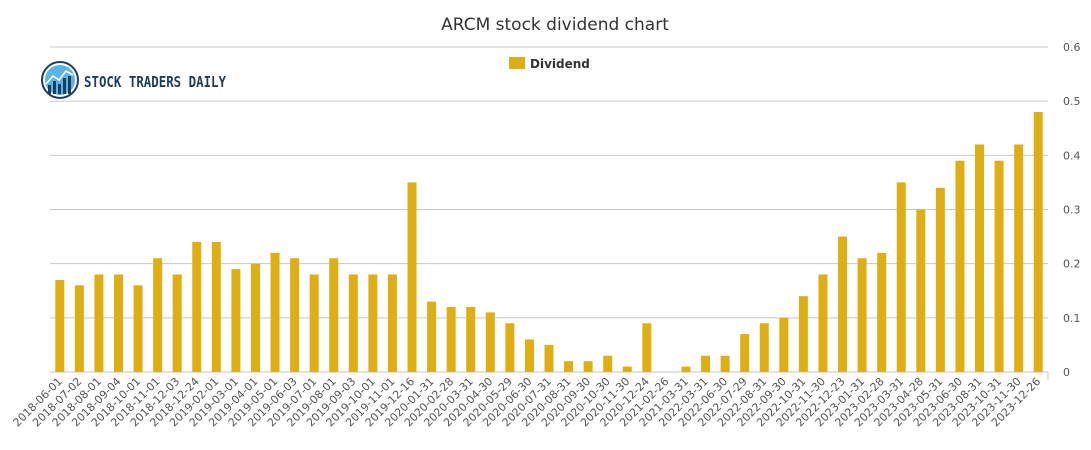  Describe the element at coordinates (1072, 47) in the screenshot. I see `y-tick-label: 0.6` at that location.